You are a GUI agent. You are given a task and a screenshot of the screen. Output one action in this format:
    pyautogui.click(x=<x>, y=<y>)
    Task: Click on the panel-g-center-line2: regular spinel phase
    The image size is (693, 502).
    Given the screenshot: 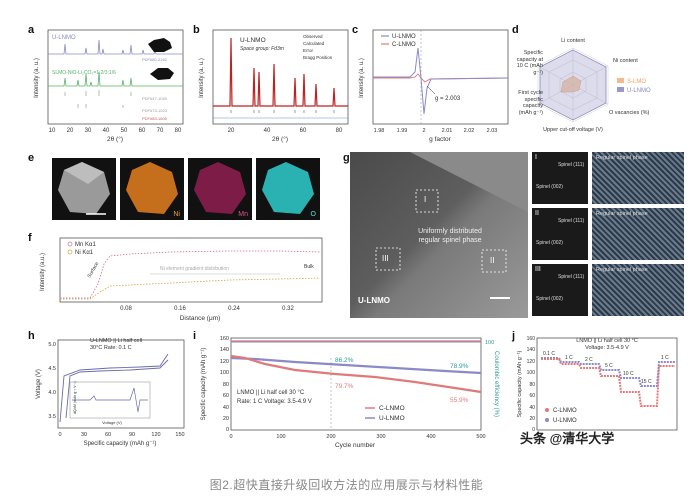 What is the action you would take?
    pyautogui.click(x=450, y=241)
    